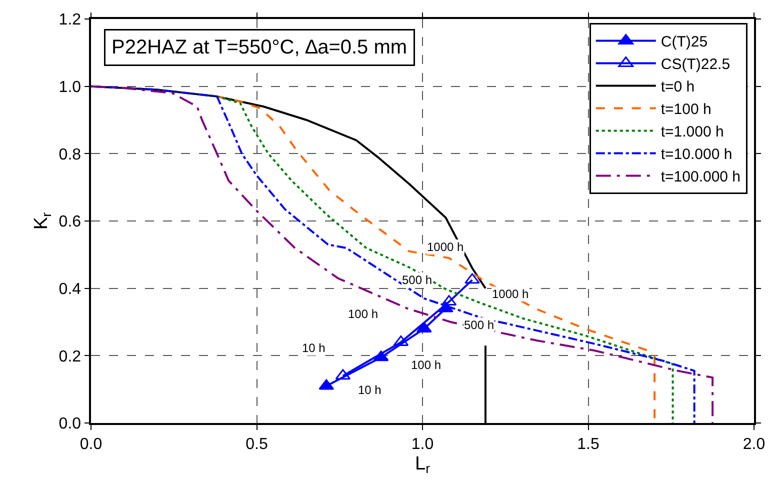 The height and width of the screenshot is (499, 777). Describe the element at coordinates (70, 424) in the screenshot. I see `y-tick-label: 0.0` at that location.